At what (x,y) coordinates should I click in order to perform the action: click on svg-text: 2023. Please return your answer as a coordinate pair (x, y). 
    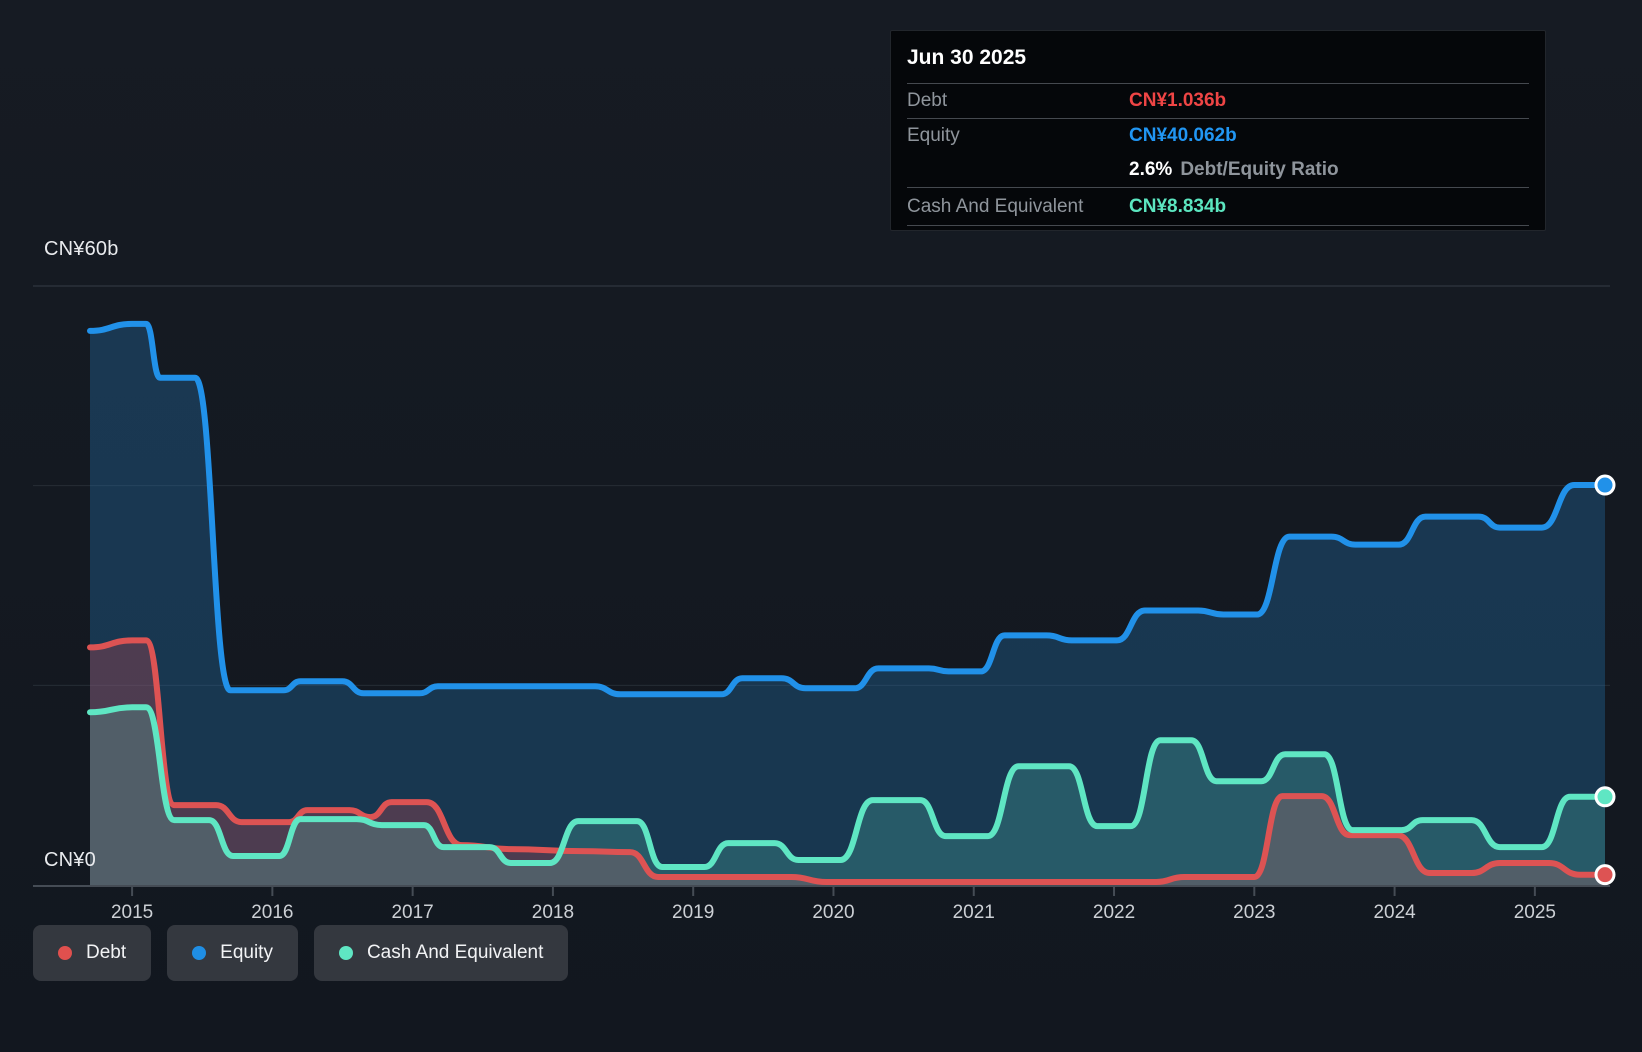
    Looking at the image, I should click on (1254, 912).